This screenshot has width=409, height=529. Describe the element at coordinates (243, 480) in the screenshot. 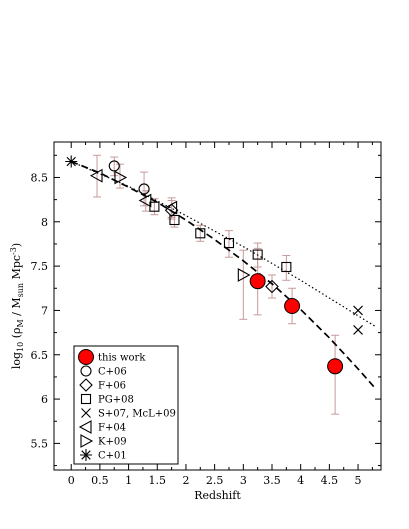

I see `x-tick-label: 3` at that location.